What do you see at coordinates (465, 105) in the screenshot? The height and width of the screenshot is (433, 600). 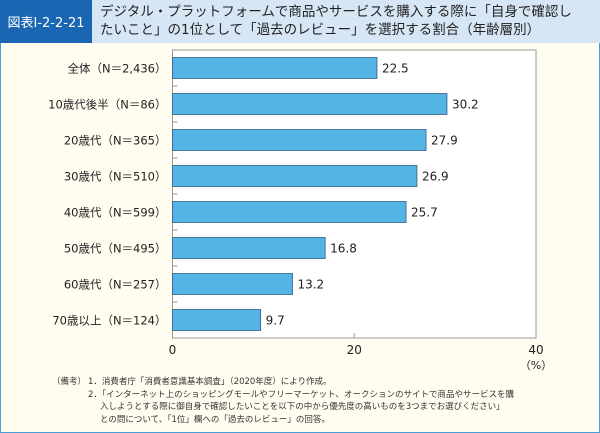 I see `data-label: 30.2` at bounding box center [465, 105].